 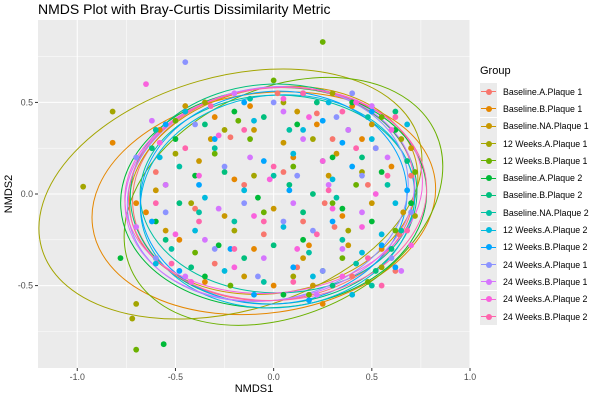 What do you see at coordinates (545, 230) in the screenshot?
I see `legend-label: 12 Weeks.A.Plaque 2` at bounding box center [545, 230].